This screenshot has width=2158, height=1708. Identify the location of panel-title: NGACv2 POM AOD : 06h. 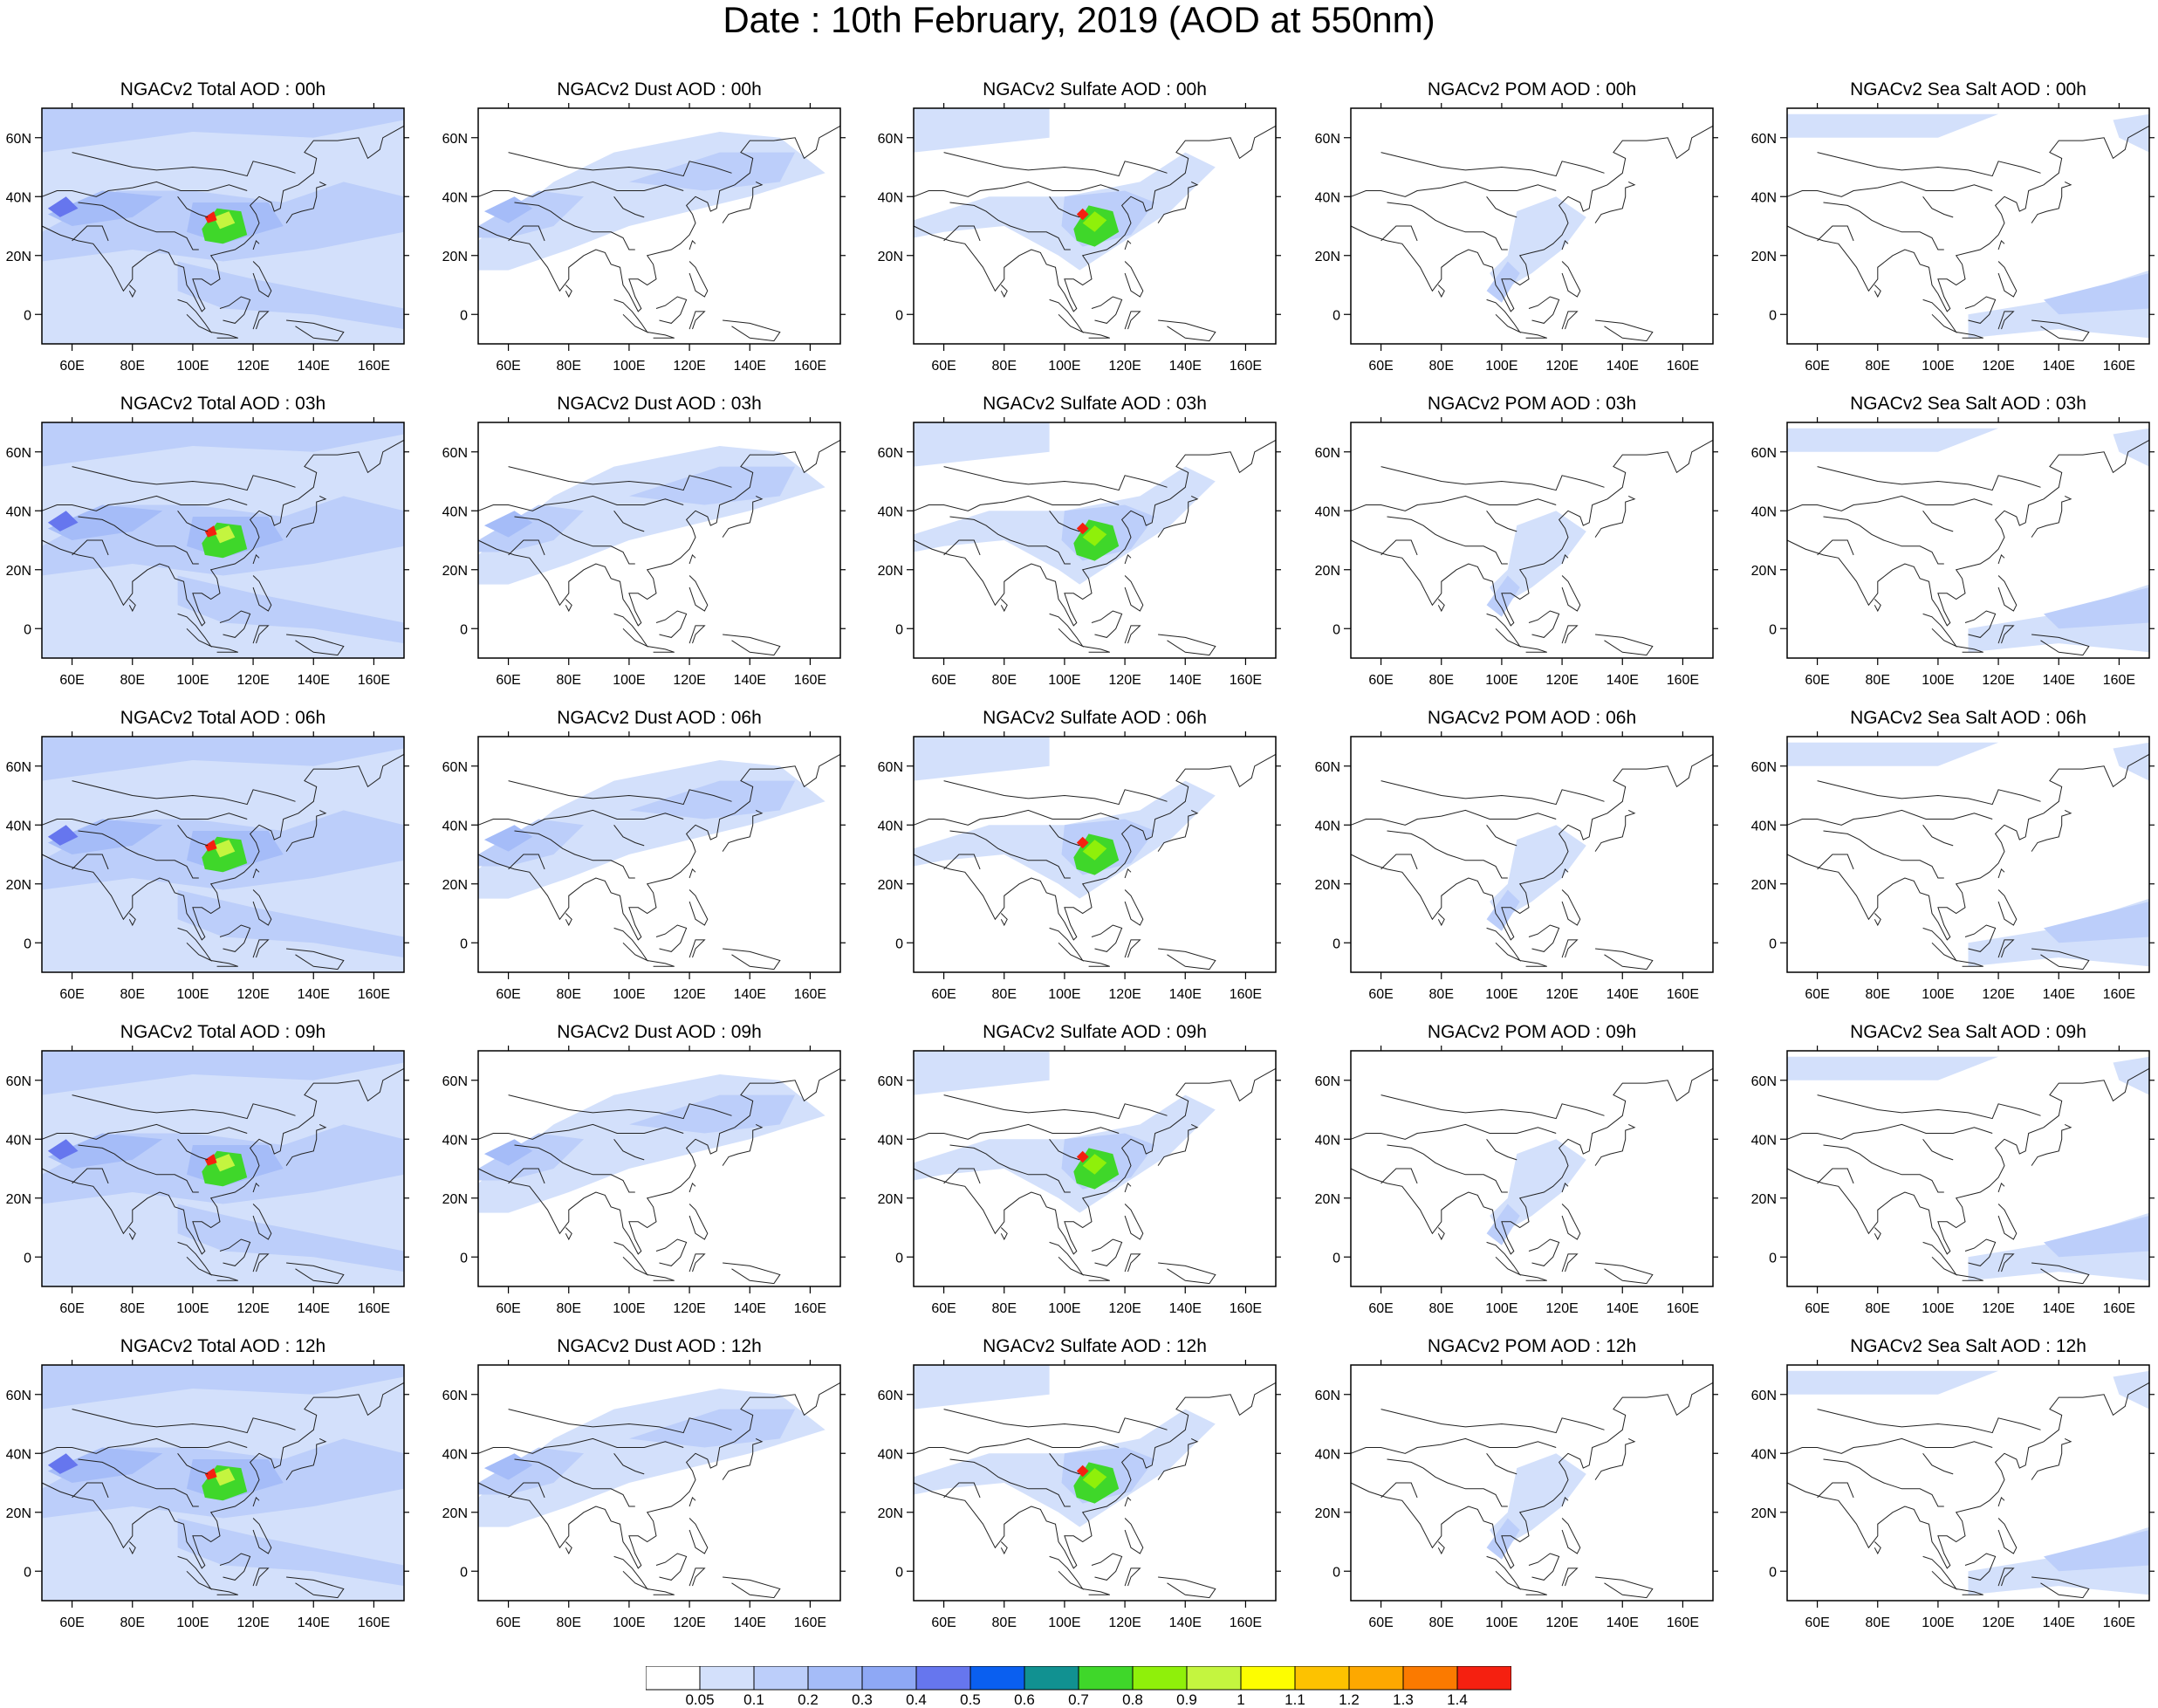
(1532, 718).